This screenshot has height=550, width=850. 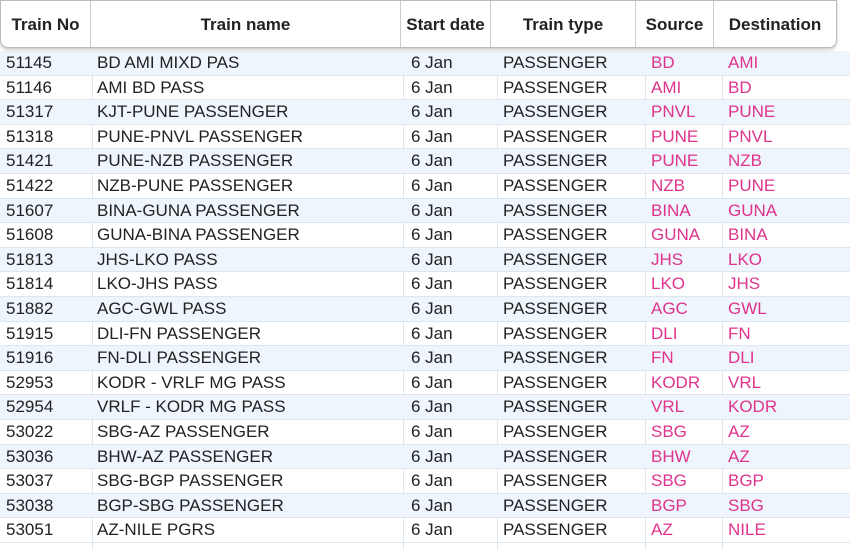 I want to click on column-header: Source, so click(x=675, y=24).